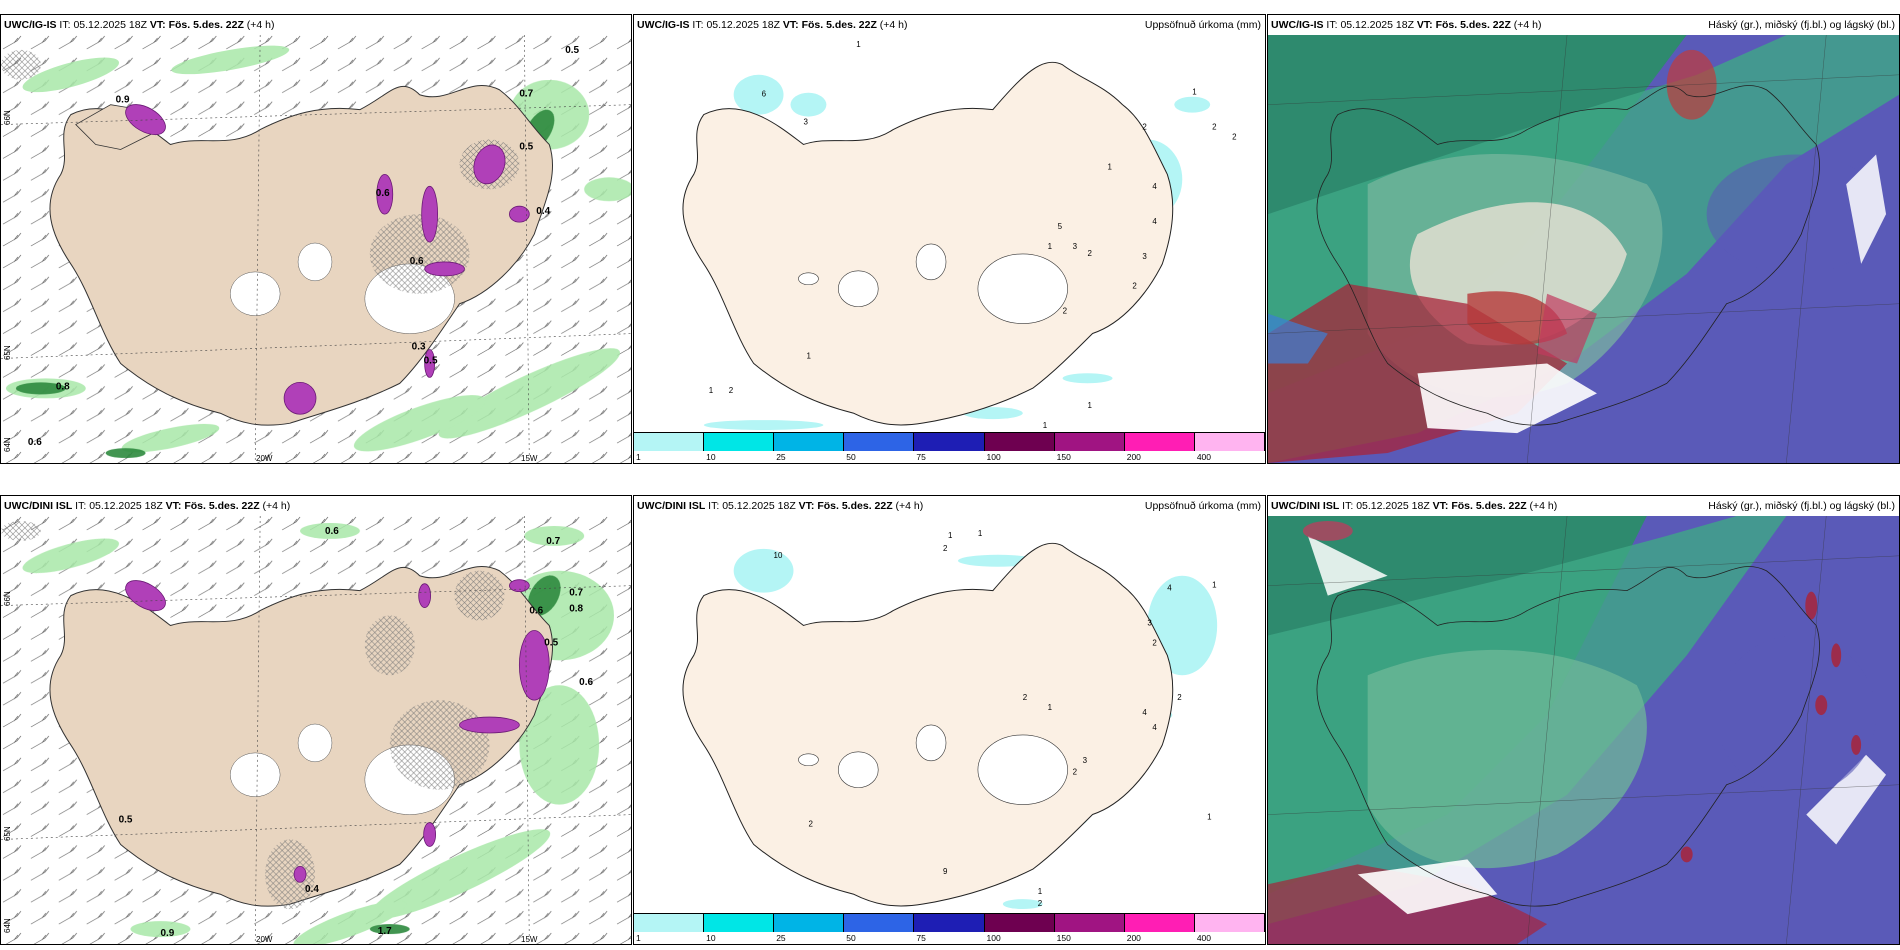 Image resolution: width=1900 pixels, height=950 pixels. I want to click on value-label: 0.9, so click(167, 933).